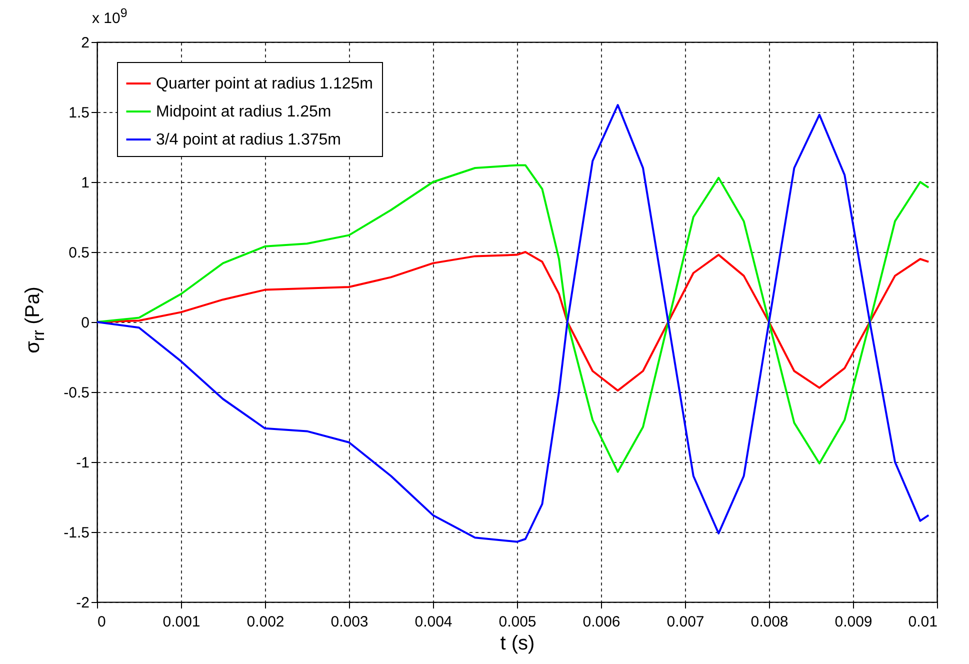 The image size is (969, 664). What do you see at coordinates (181, 622) in the screenshot?
I see `x-tick-label: 0.001` at bounding box center [181, 622].